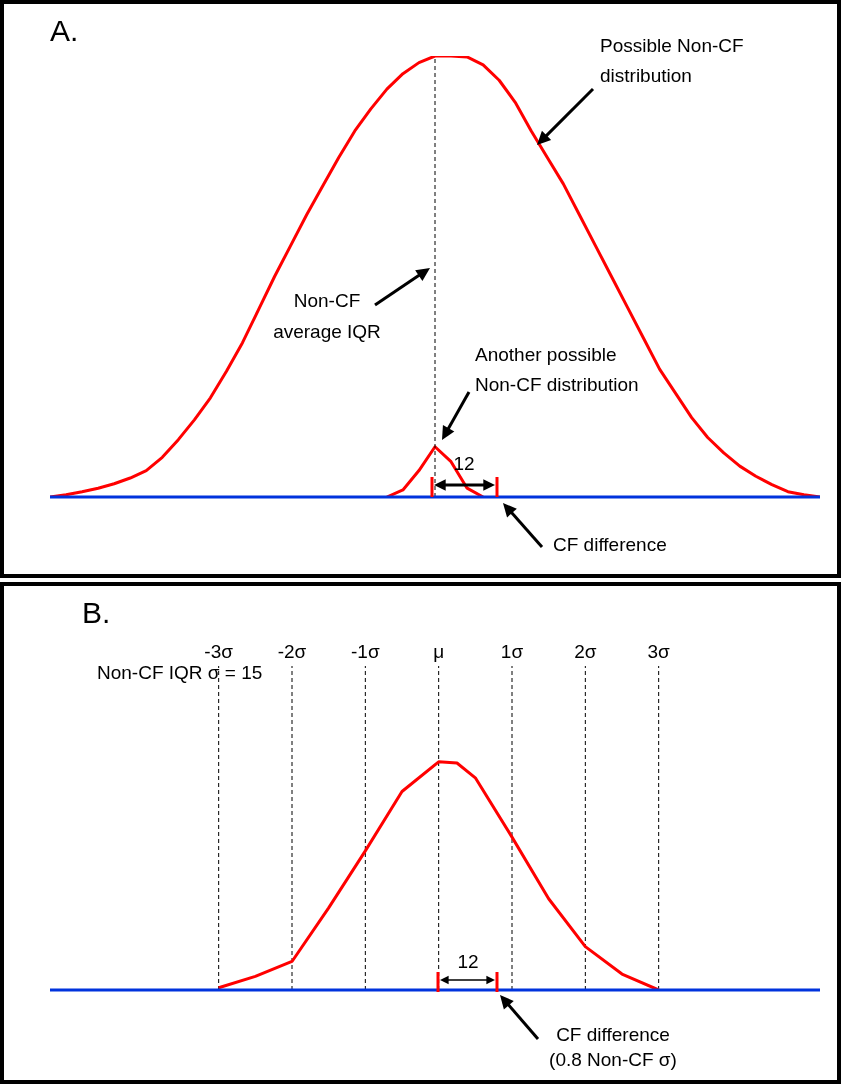 The width and height of the screenshot is (841, 1084). What do you see at coordinates (557, 369) in the screenshot?
I see `annotation: Another possible Non-CF distribution` at bounding box center [557, 369].